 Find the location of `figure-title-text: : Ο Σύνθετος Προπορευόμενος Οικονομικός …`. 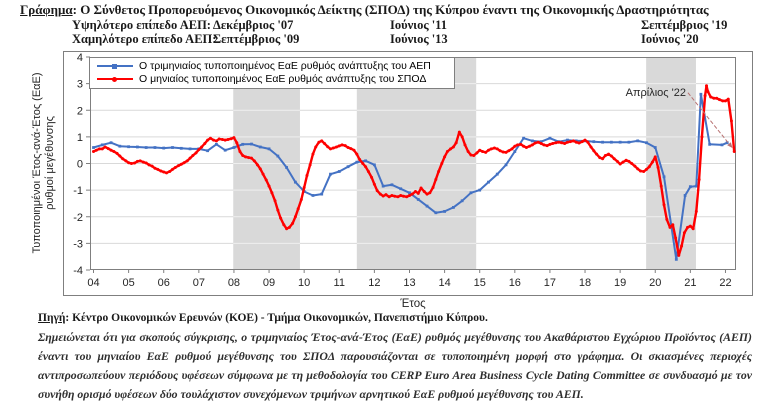

figure-title-text: : Ο Σύνθετος Προπορευόμενος Οικονομικός … is located at coordinates (390, 9).